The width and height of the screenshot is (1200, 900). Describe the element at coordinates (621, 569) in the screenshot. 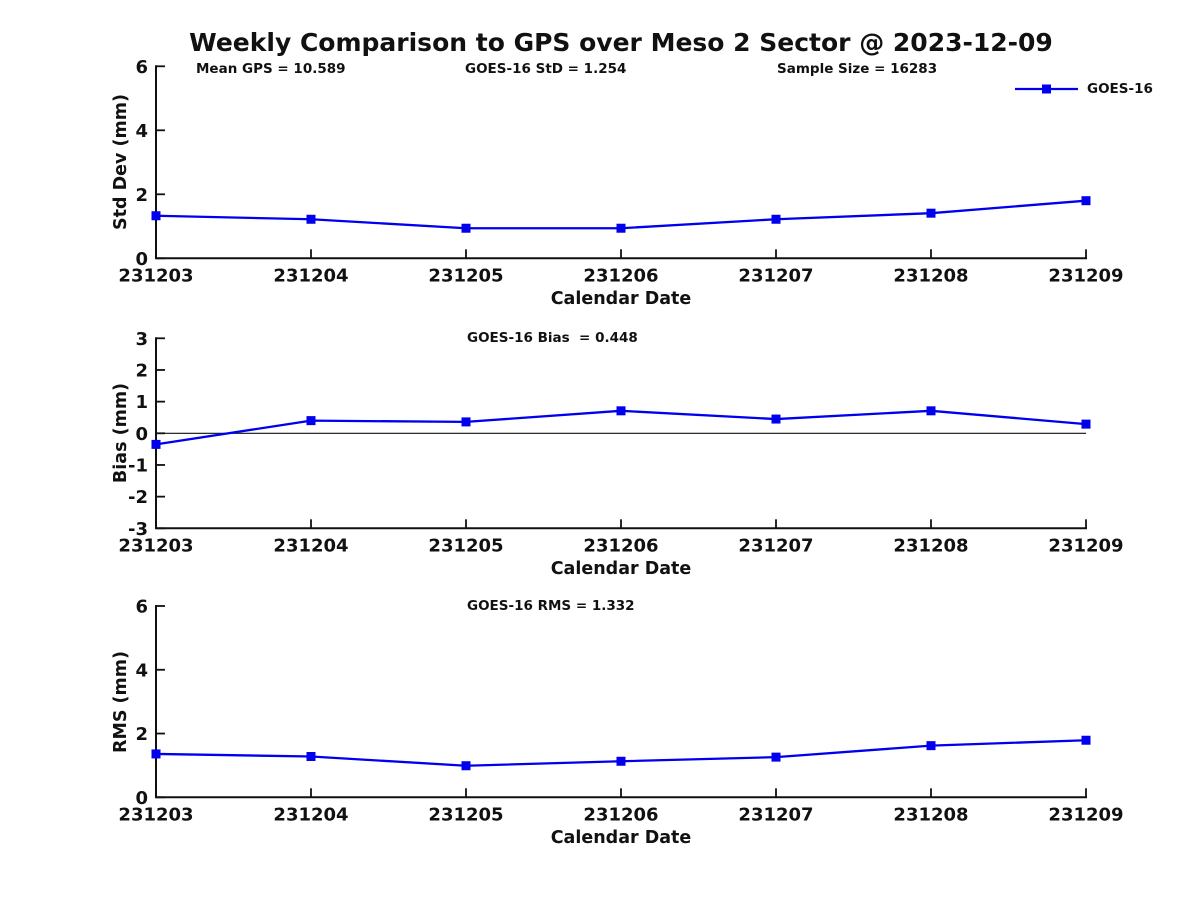

I see `x-axis-label-bias: Calendar Date` at that location.